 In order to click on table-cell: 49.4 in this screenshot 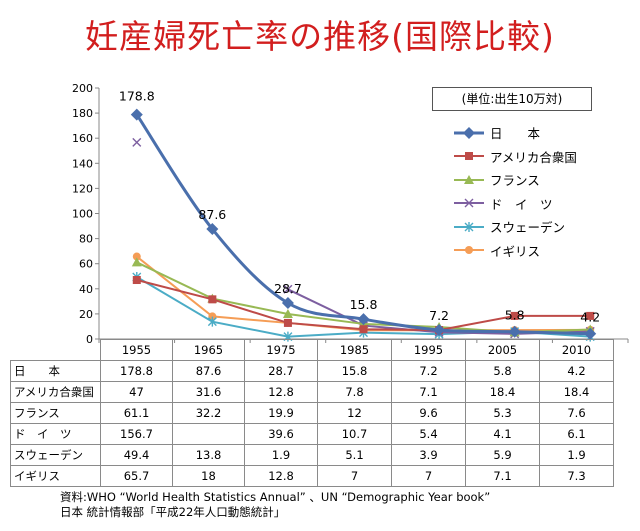, I will do `click(136, 455)`.